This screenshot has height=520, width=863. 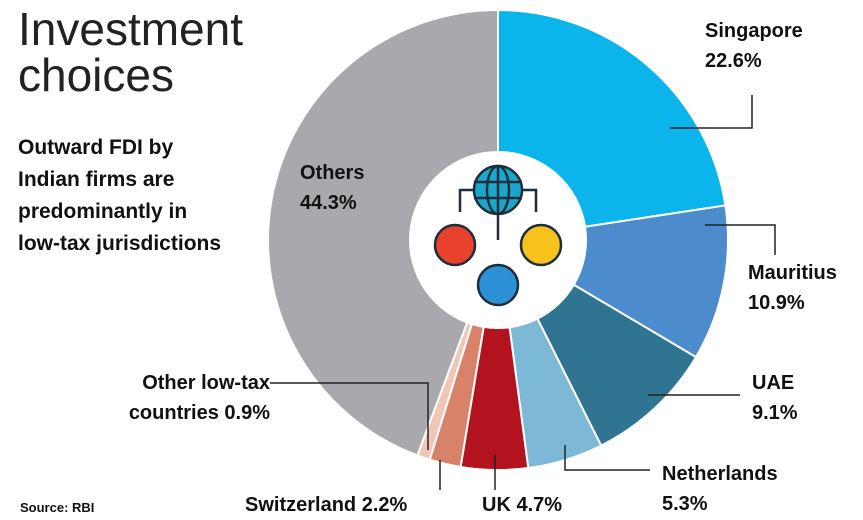 What do you see at coordinates (57, 507) in the screenshot?
I see `source-note: Source: RBI` at bounding box center [57, 507].